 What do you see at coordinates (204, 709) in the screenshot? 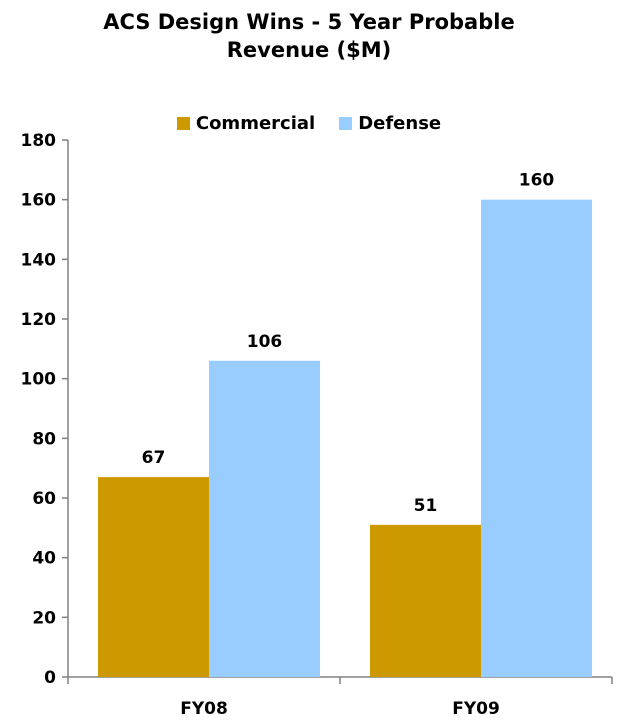
I see `x-category-label-fy08: FY08` at bounding box center [204, 709].